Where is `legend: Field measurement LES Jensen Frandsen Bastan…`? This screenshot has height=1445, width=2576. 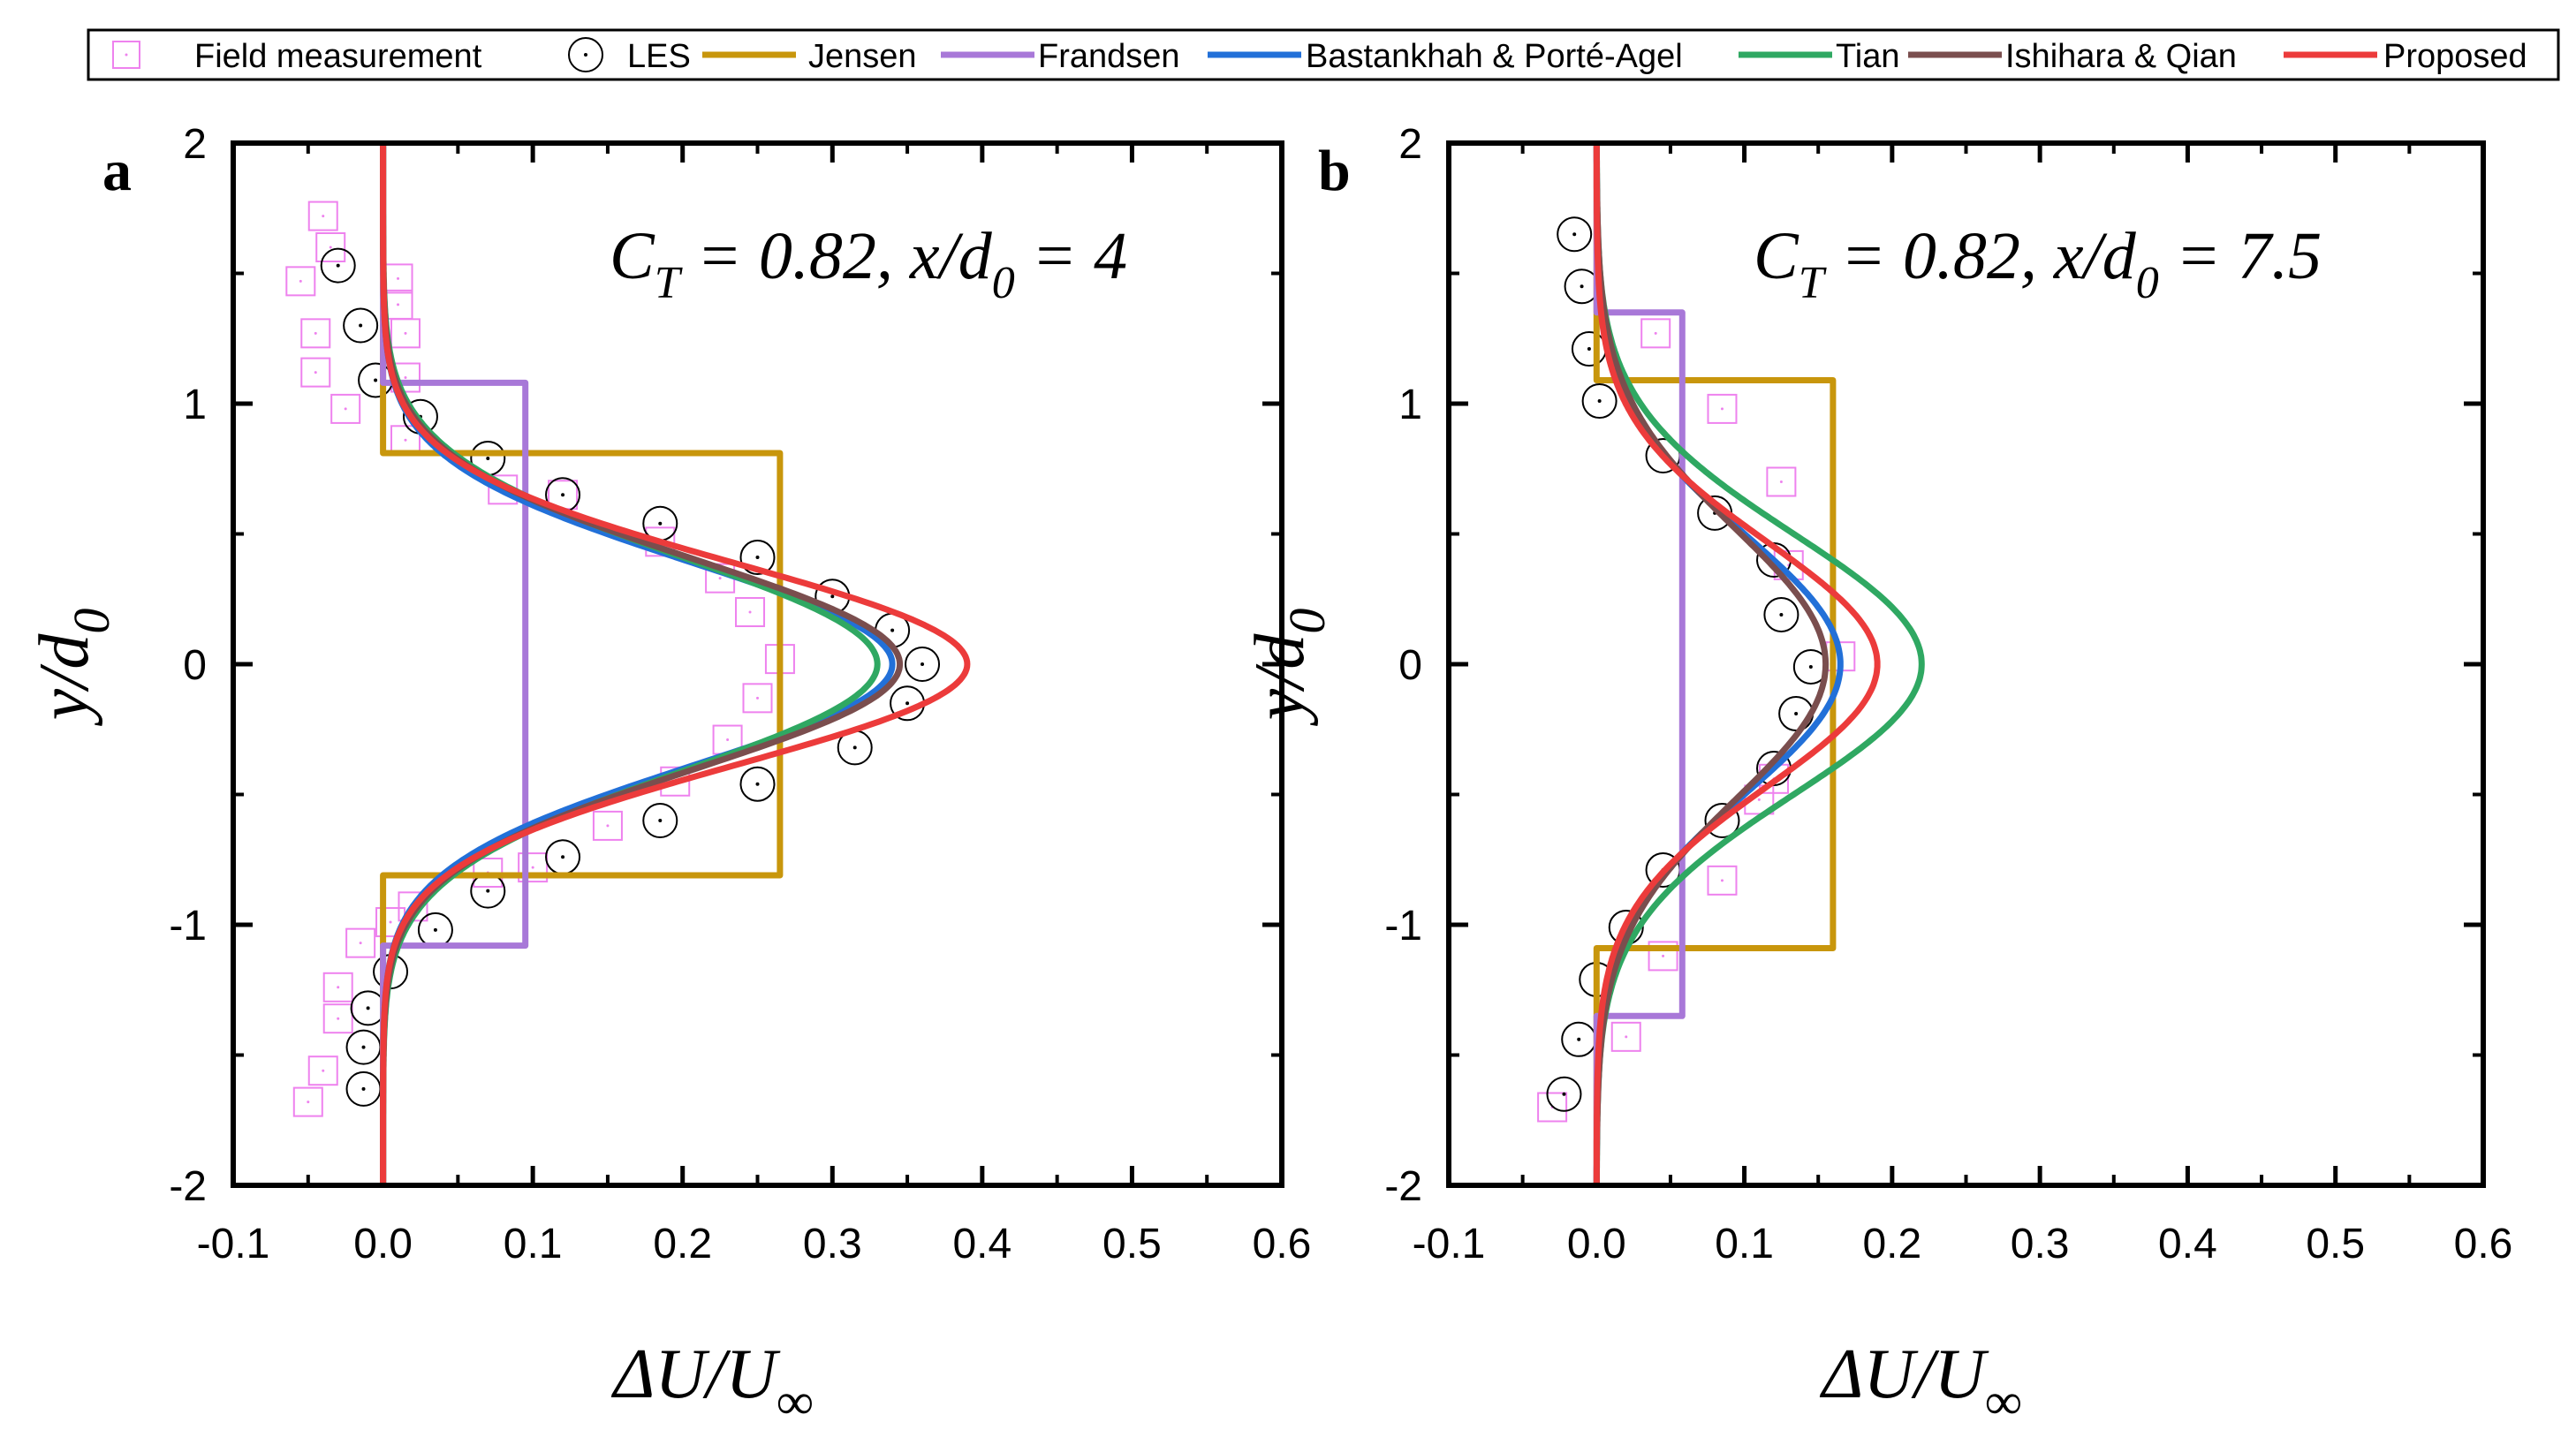
legend: Field measurement LES Jensen Frandsen Bastan… is located at coordinates (1324, 54).